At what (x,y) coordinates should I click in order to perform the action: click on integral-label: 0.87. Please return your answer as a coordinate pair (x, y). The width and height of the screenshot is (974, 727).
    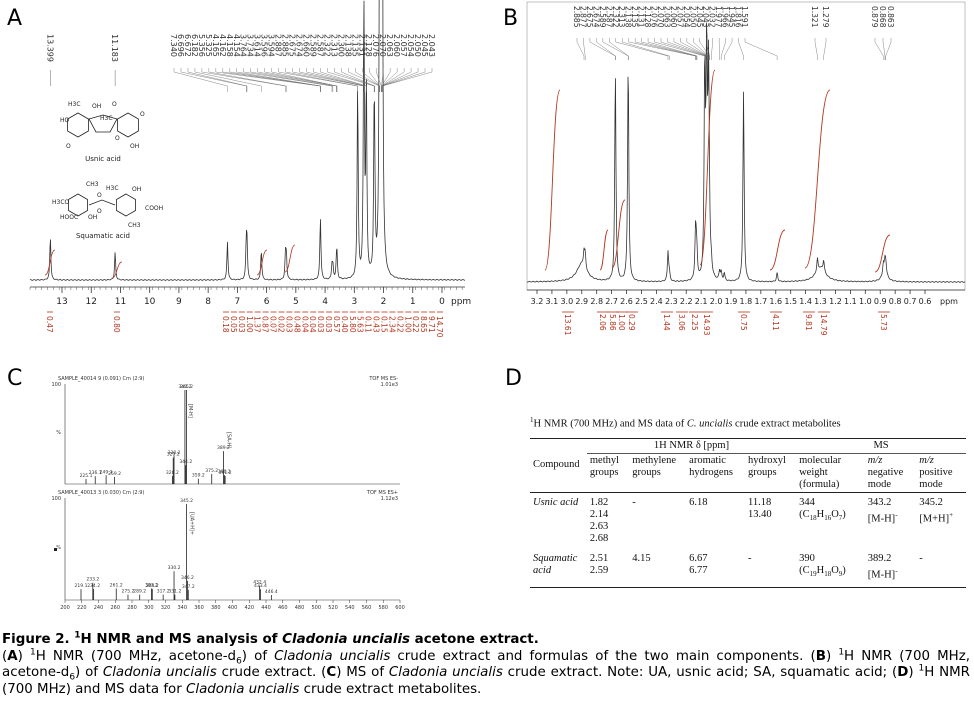
    Looking at the image, I should click on (265, 324).